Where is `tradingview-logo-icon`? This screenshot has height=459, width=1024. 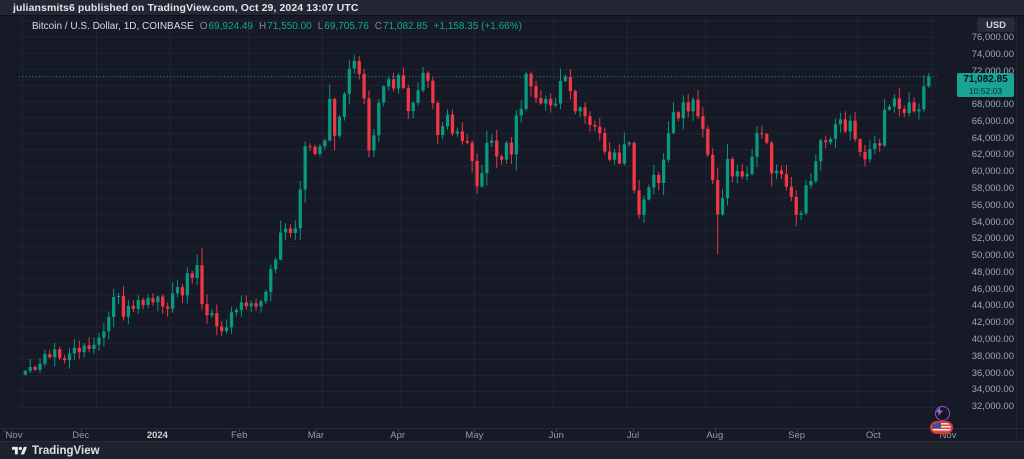
tradingview-logo-icon is located at coordinates (19, 451).